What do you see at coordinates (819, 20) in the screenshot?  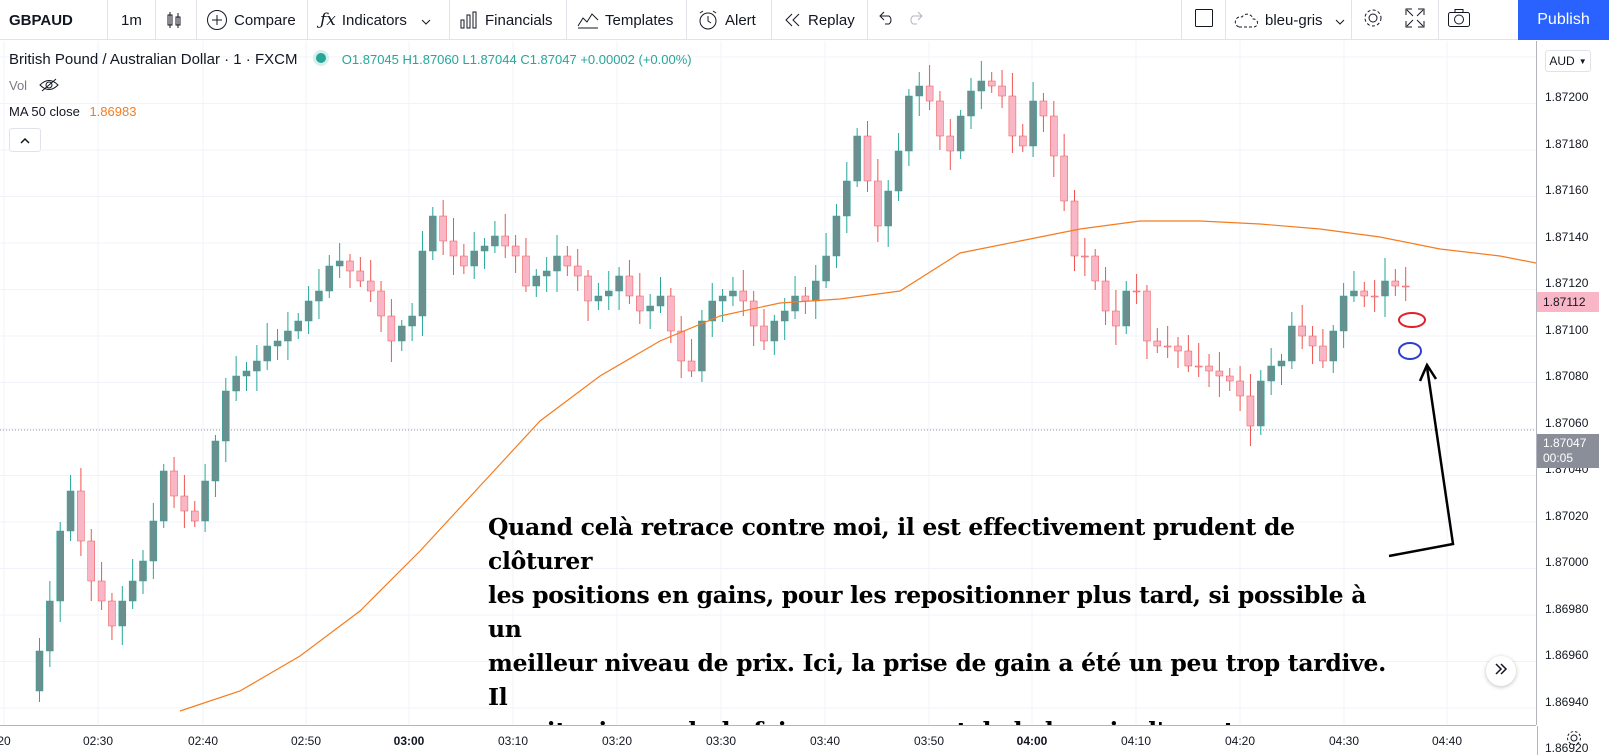 I see `replay-button: Replay` at bounding box center [819, 20].